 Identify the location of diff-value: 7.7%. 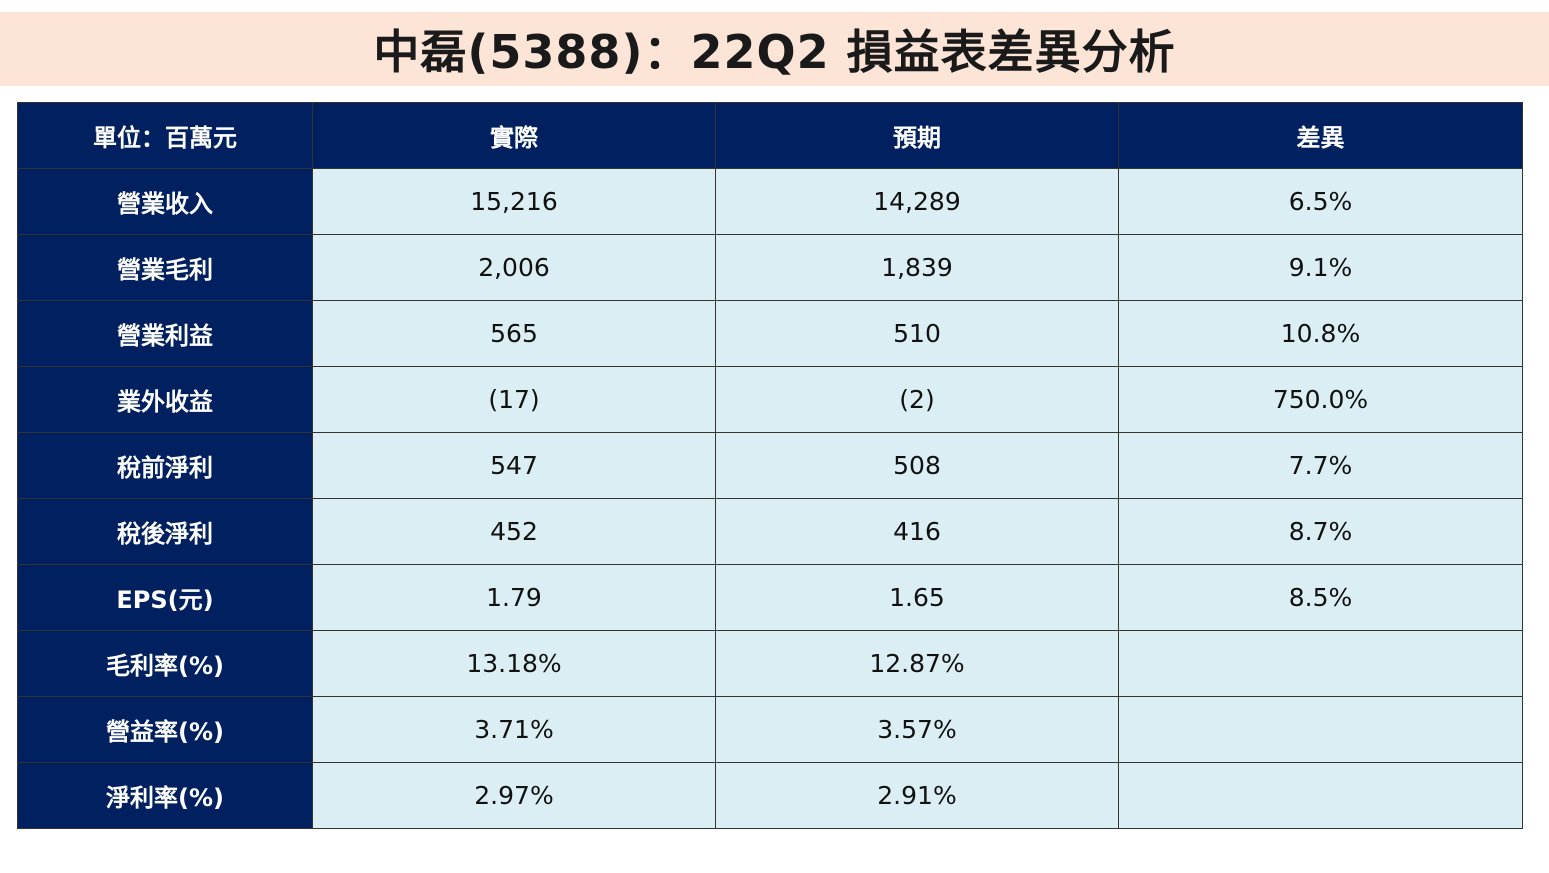
(1320, 465).